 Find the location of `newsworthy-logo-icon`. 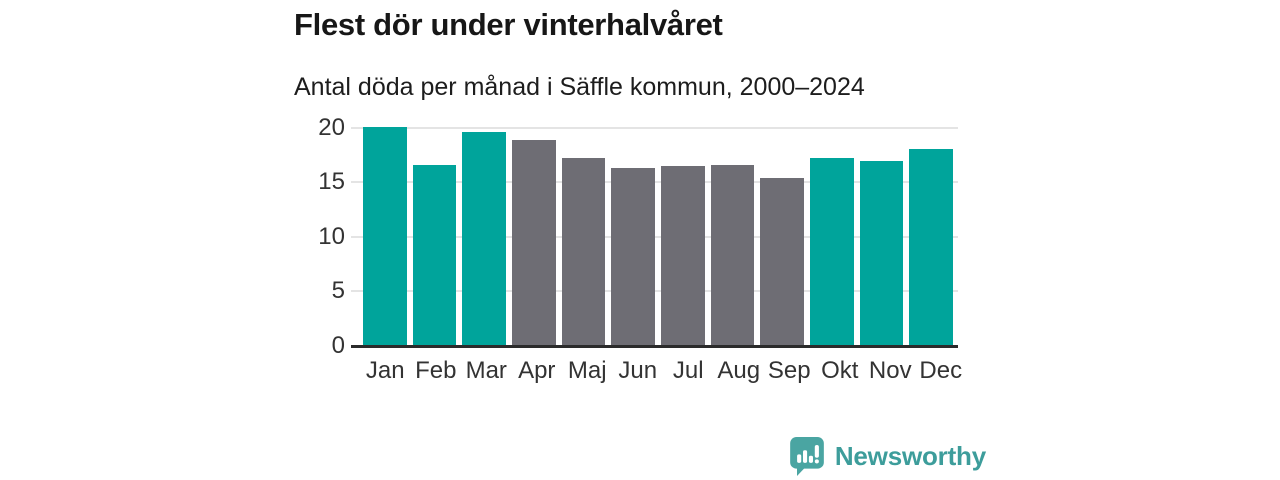

newsworthy-logo-icon is located at coordinates (807, 456).